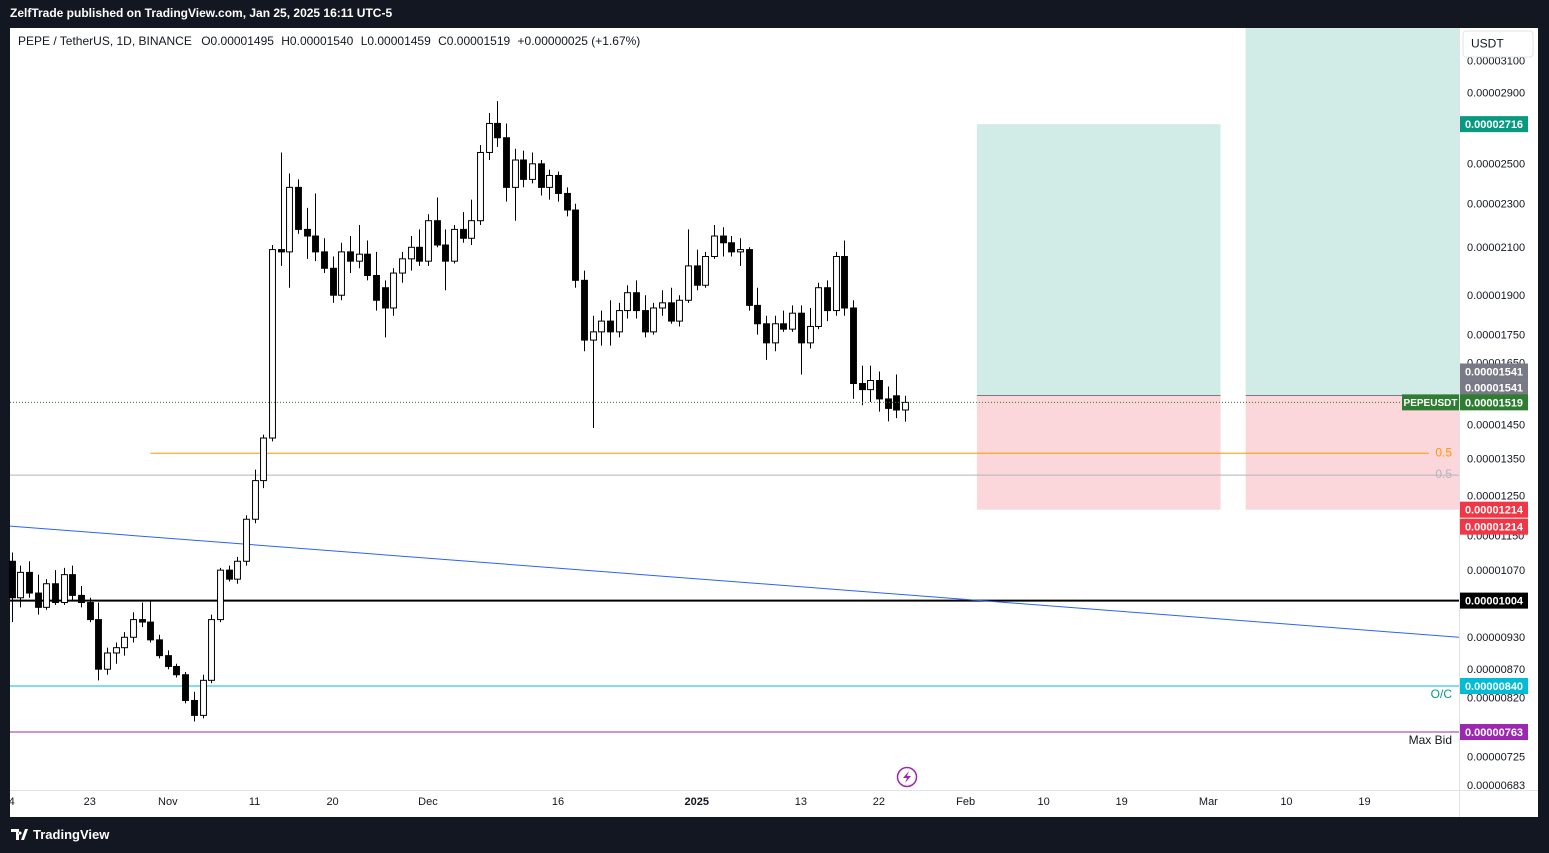 The height and width of the screenshot is (853, 1549). Describe the element at coordinates (237, 41) in the screenshot. I see `legend-open: O0.00001495` at that location.